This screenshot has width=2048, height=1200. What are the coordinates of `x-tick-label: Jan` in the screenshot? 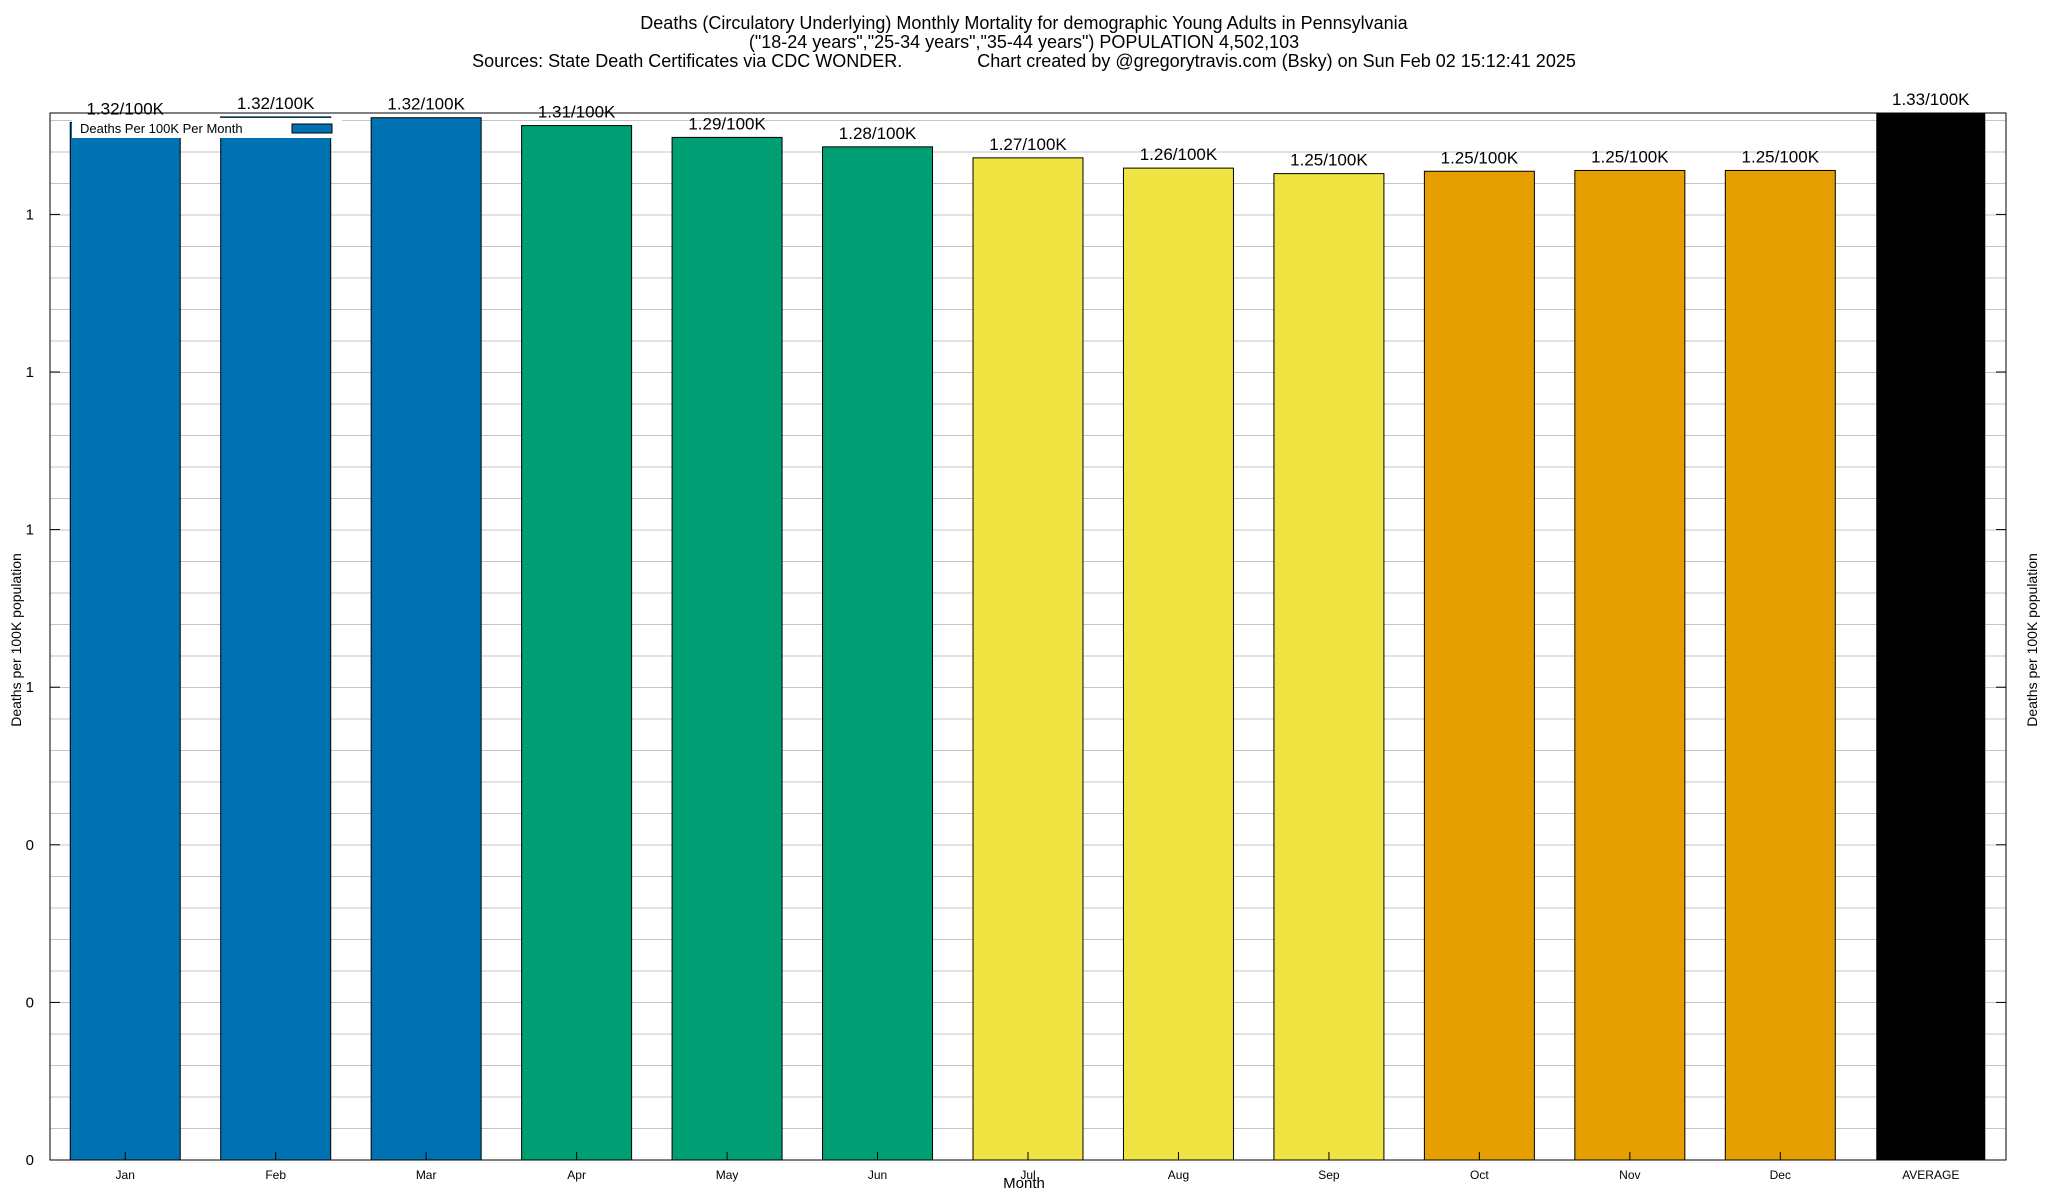 It's located at (125, 1175).